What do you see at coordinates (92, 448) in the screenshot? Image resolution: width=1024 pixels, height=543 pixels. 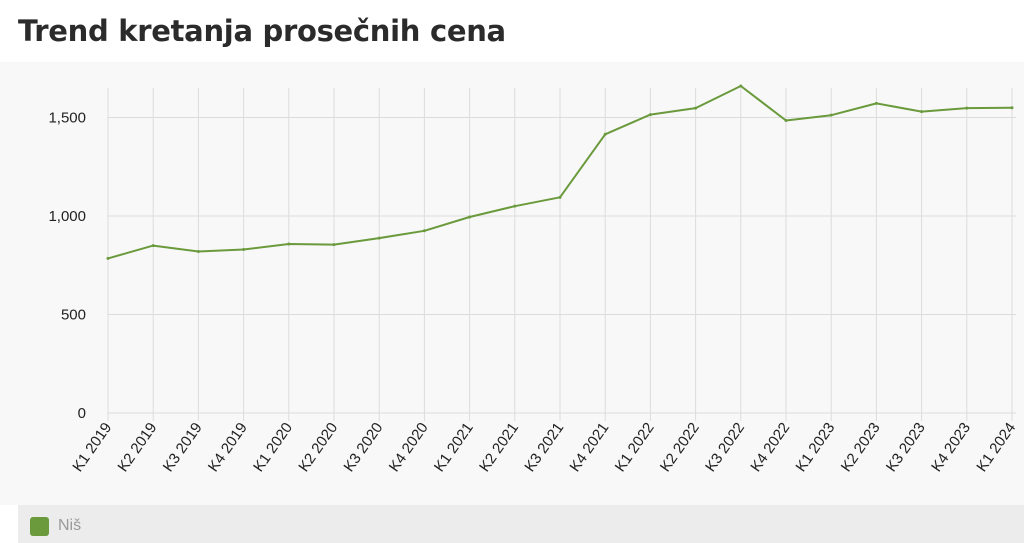 I see `x-tick-label: K1 2019` at bounding box center [92, 448].